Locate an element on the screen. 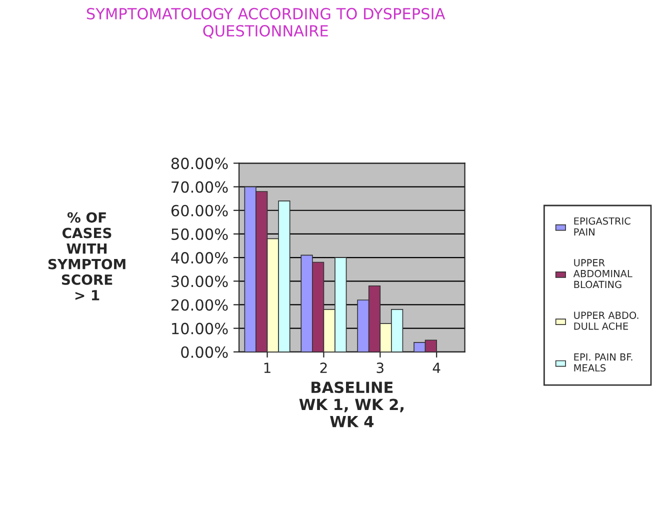  chart-title: SYMPTOMATOLOGY ACCORDING TO DYSPEPSIA QUESTIONNAIRE is located at coordinates (266, 23).